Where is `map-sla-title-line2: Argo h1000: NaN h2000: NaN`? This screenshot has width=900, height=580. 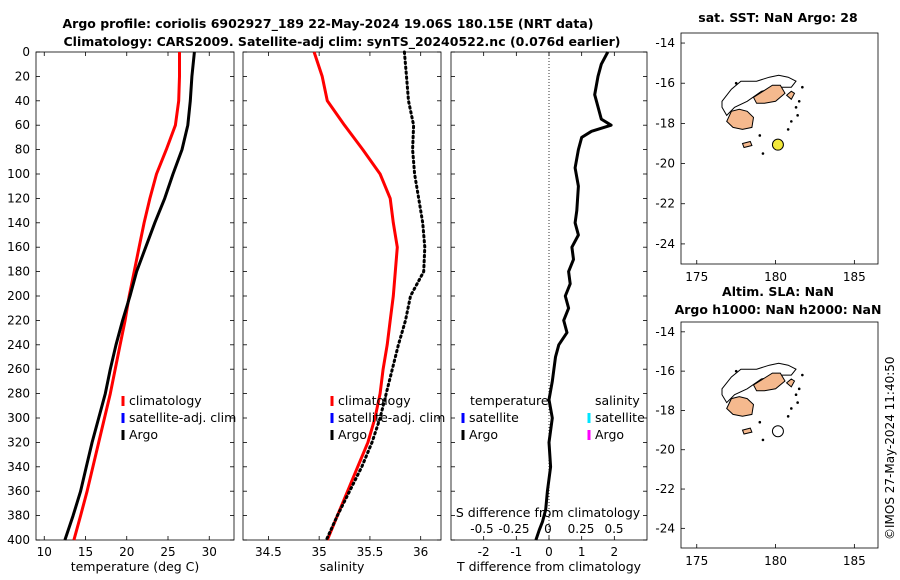
map-sla-title-line2: Argo h1000: NaN h2000: NaN is located at coordinates (778, 309).